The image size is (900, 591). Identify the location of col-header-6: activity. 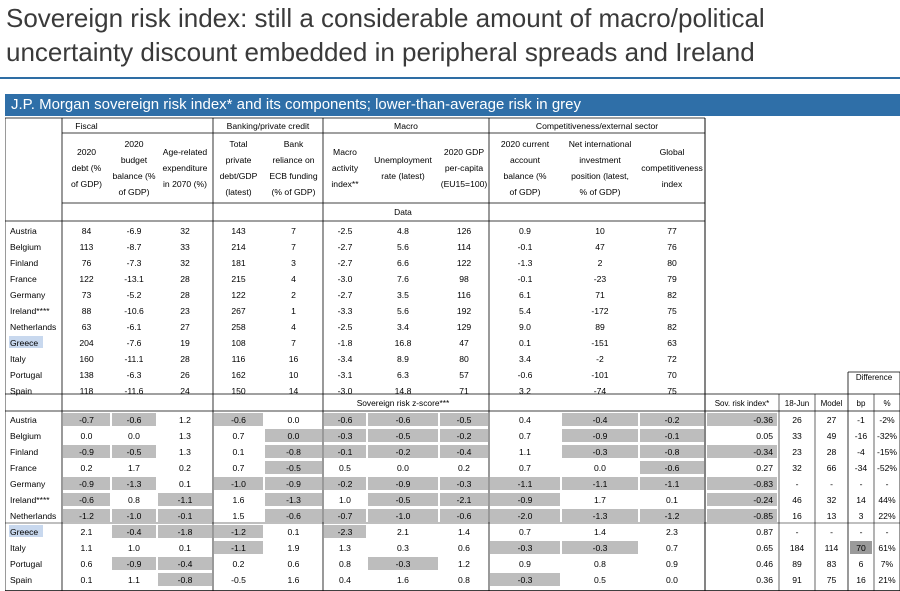
(345, 168).